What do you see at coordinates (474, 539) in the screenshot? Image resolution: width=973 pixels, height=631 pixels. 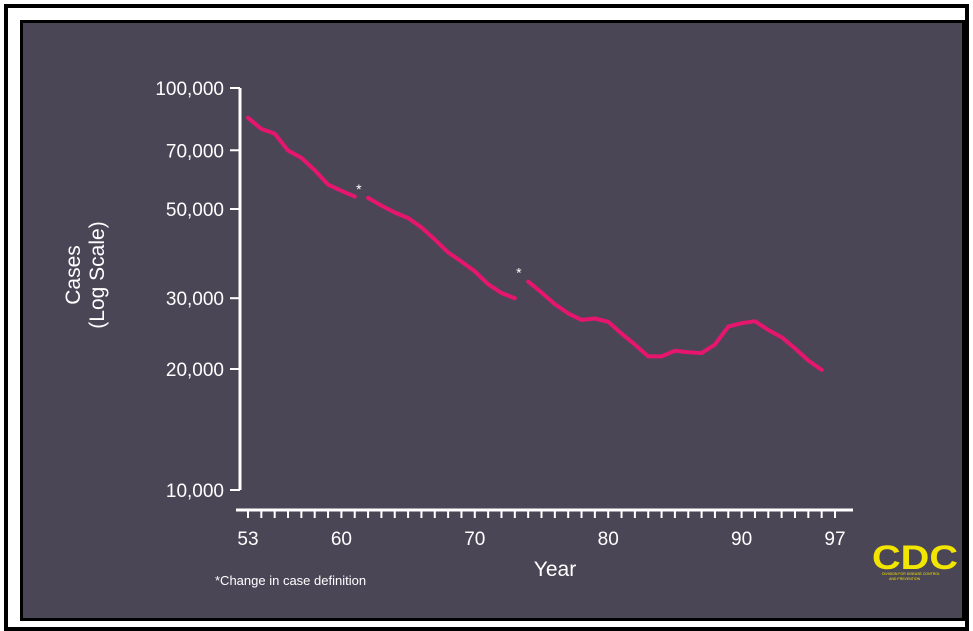 I see `x-tick-label: 70` at bounding box center [474, 539].